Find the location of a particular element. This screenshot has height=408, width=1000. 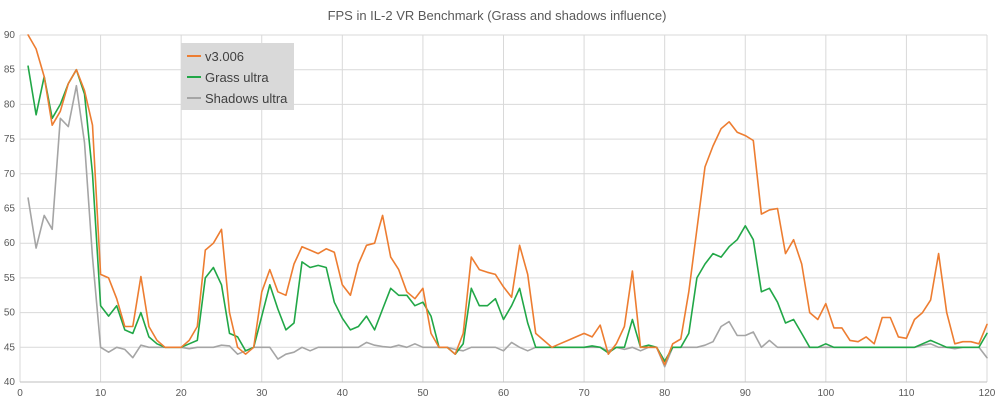

y-tick-label: 50 is located at coordinates (10, 313).